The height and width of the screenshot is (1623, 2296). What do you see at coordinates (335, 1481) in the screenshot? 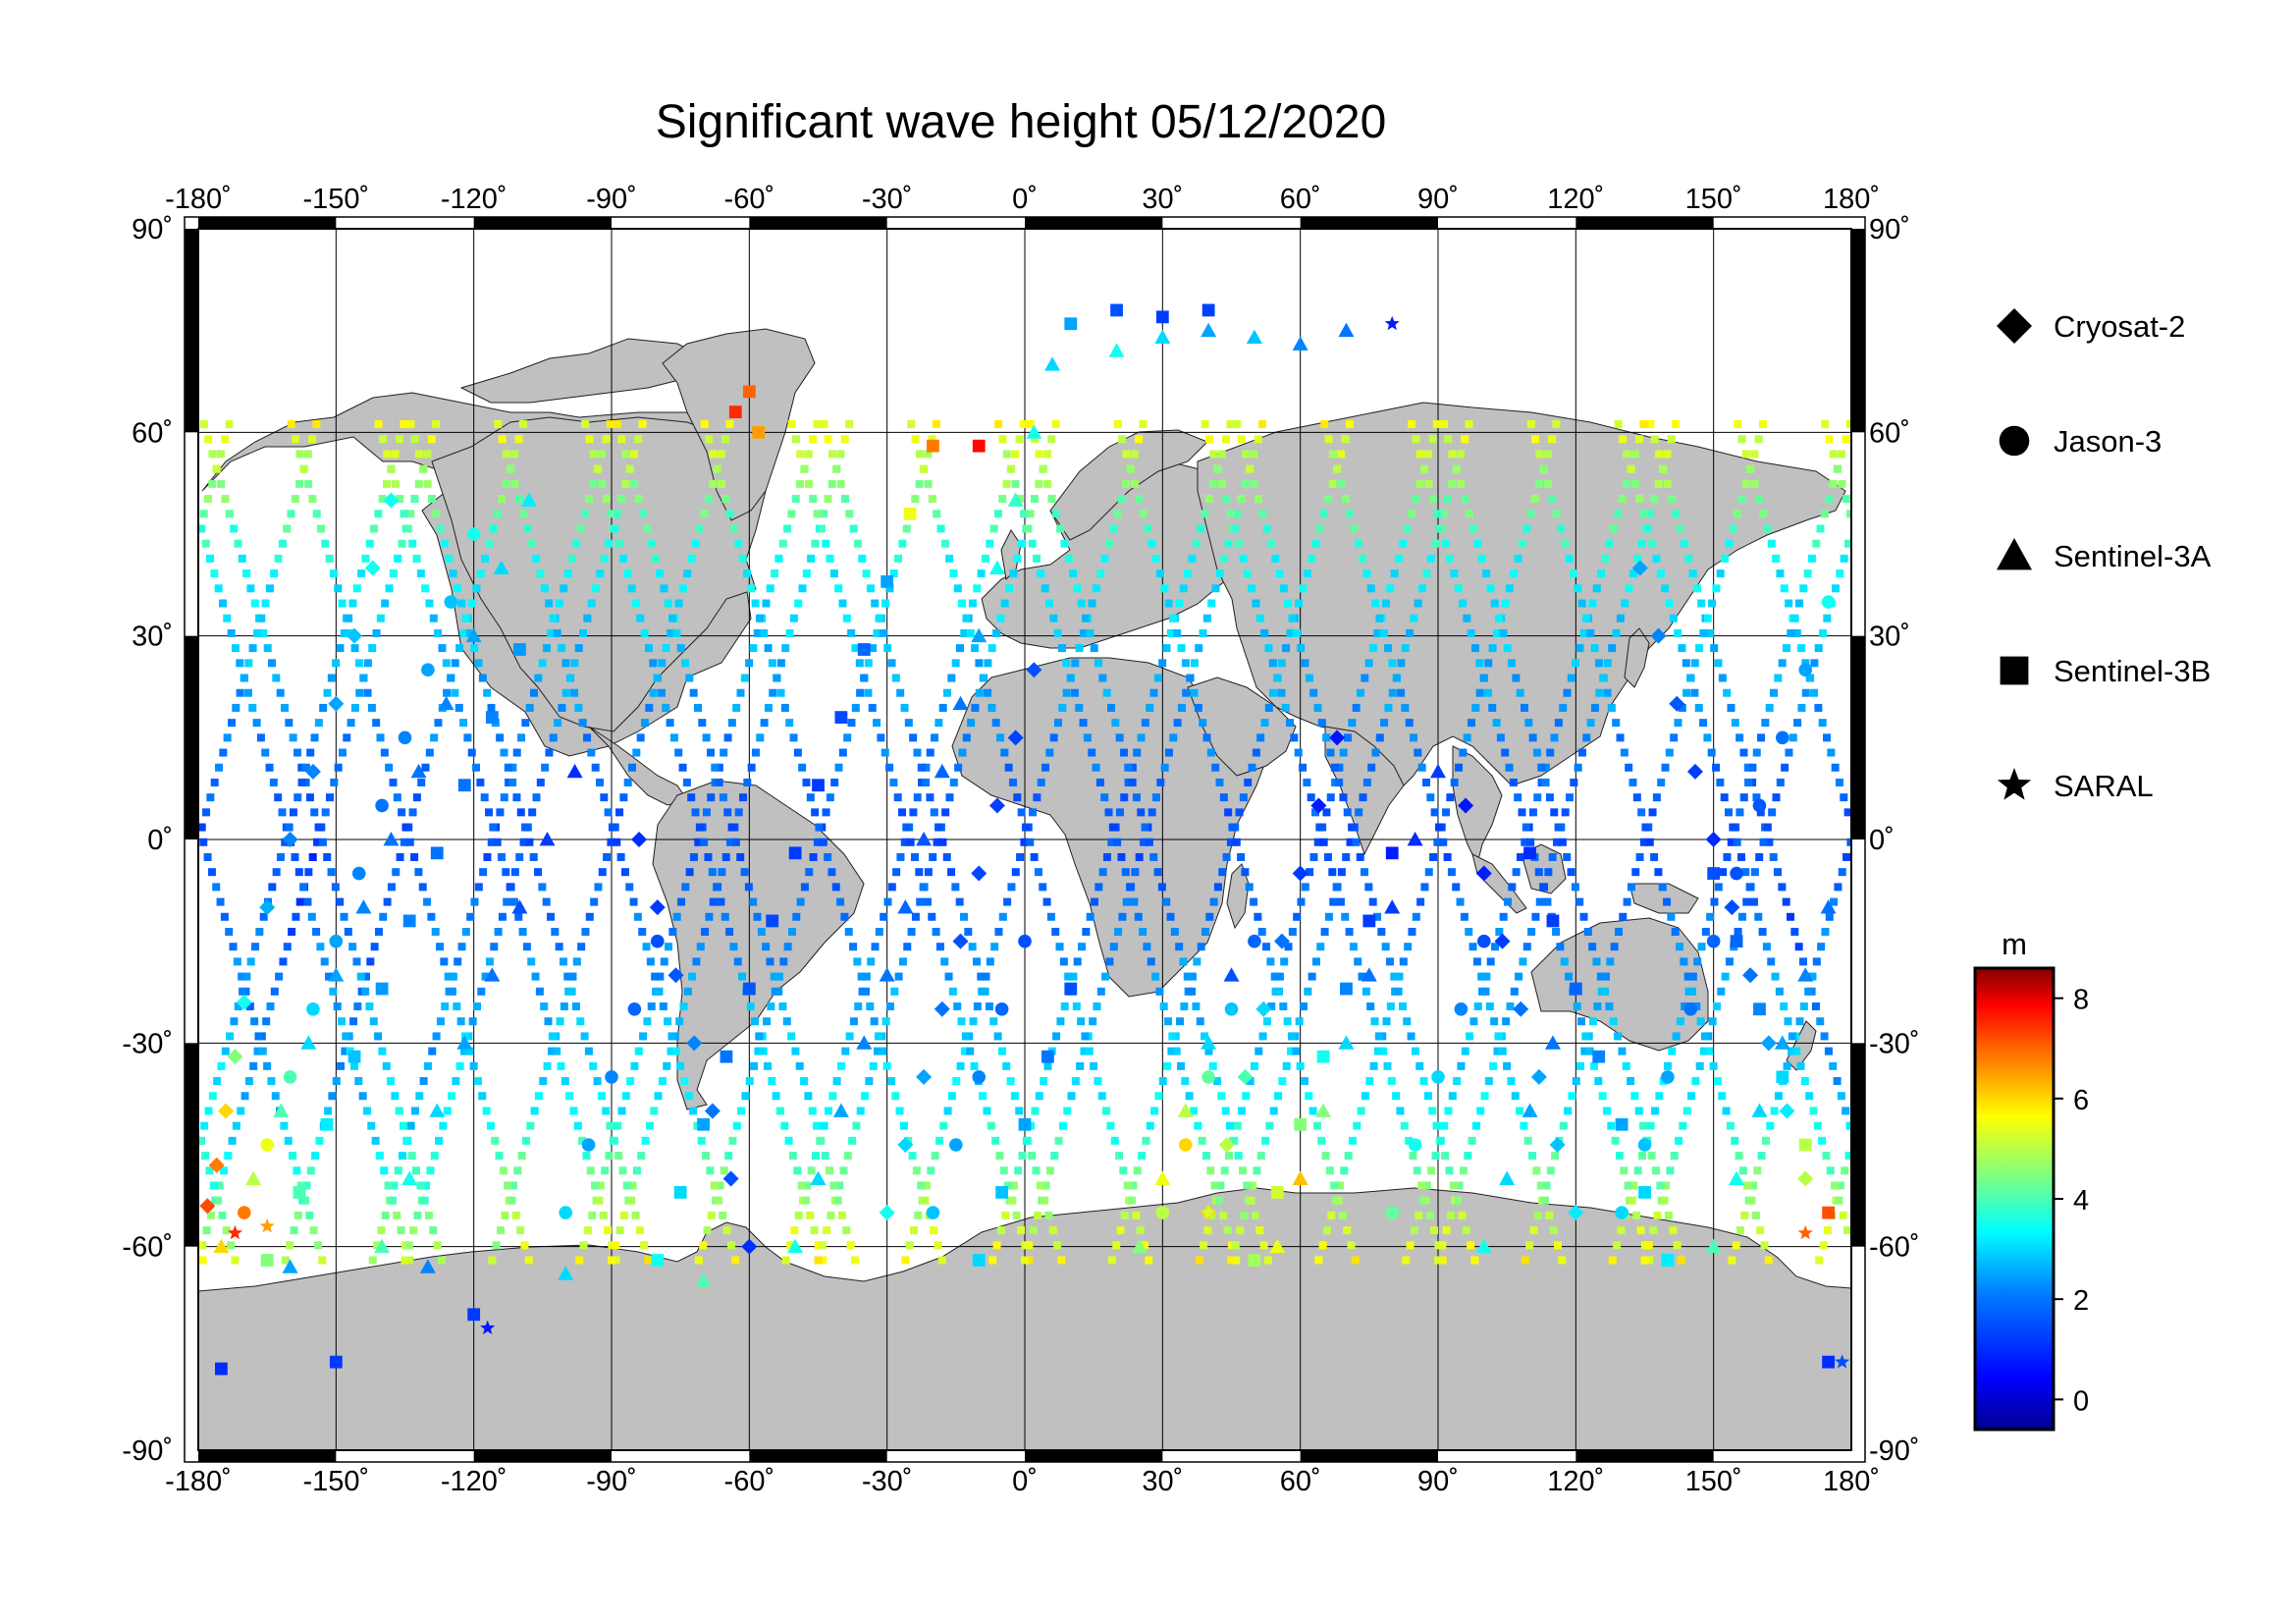
I see `lon-tick-label: -150˚` at bounding box center [335, 1481].